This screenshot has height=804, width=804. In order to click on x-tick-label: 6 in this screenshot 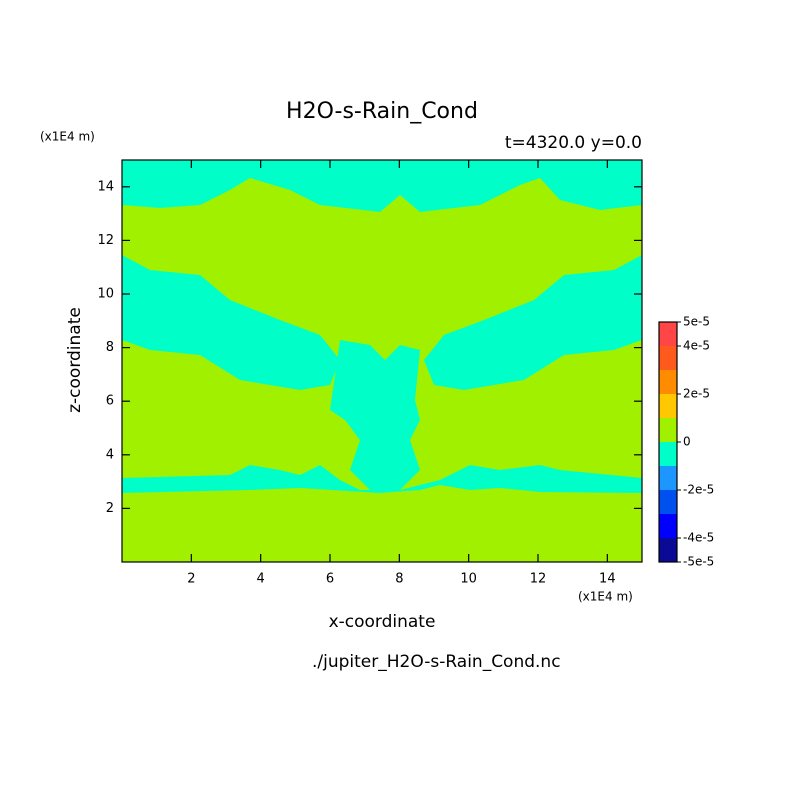, I will do `click(330, 579)`.